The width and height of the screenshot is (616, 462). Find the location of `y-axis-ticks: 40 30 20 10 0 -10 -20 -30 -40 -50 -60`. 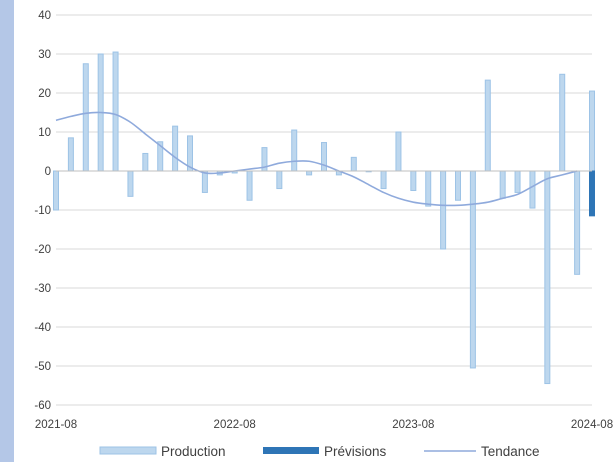

y-axis-ticks: 40 30 20 10 0 -10 -20 -30 -40 -50 -60 is located at coordinates (42, 211).